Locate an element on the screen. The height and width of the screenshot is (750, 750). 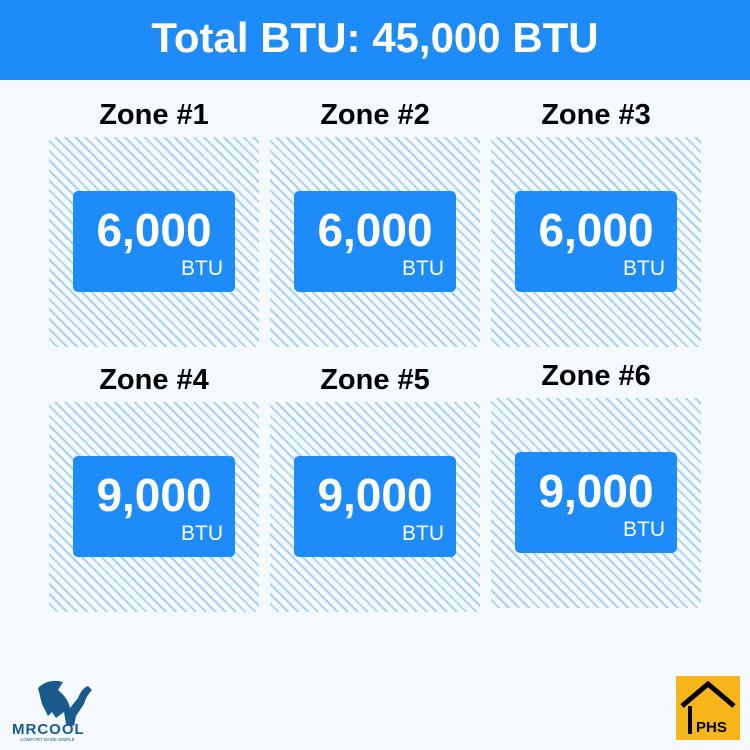
zone-4-label: Zone #4 is located at coordinates (154, 380).